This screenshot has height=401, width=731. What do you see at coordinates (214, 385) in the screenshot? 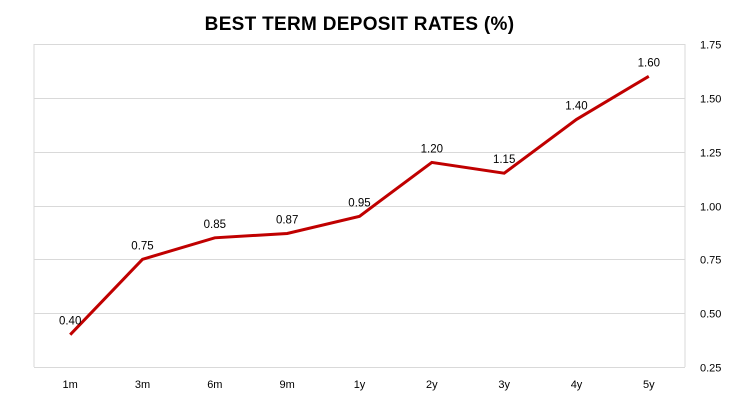
I see `x-tick-label: 6m` at bounding box center [214, 385].